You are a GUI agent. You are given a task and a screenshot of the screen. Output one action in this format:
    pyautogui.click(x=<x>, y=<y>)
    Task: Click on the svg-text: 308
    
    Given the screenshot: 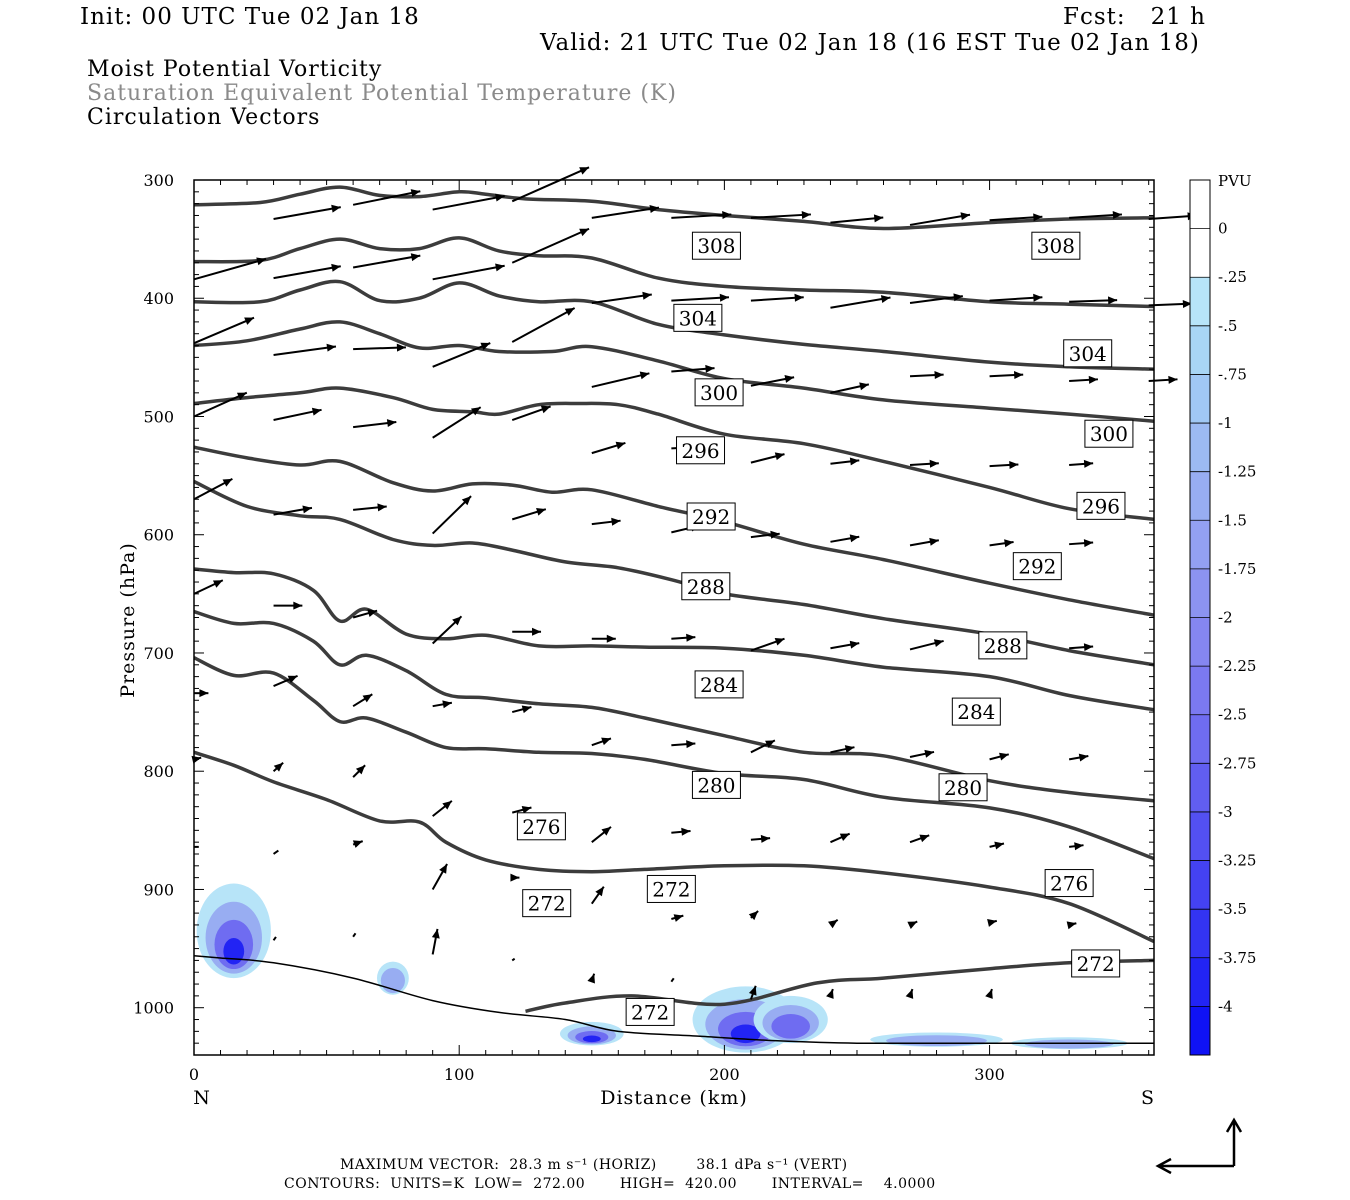 What is the action you would take?
    pyautogui.click(x=716, y=246)
    